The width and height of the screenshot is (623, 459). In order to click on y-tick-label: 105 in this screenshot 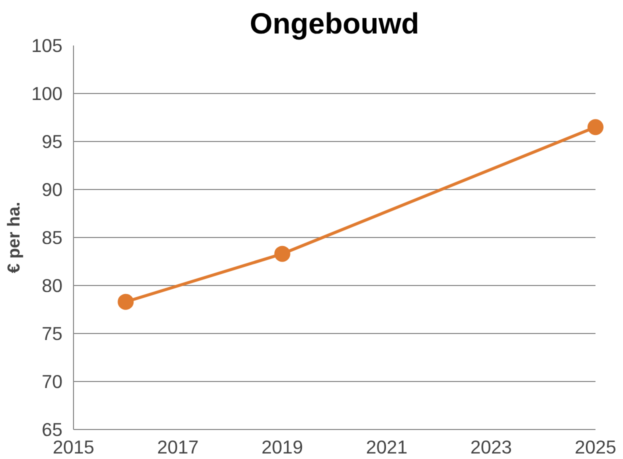, I will do `click(47, 45)`.